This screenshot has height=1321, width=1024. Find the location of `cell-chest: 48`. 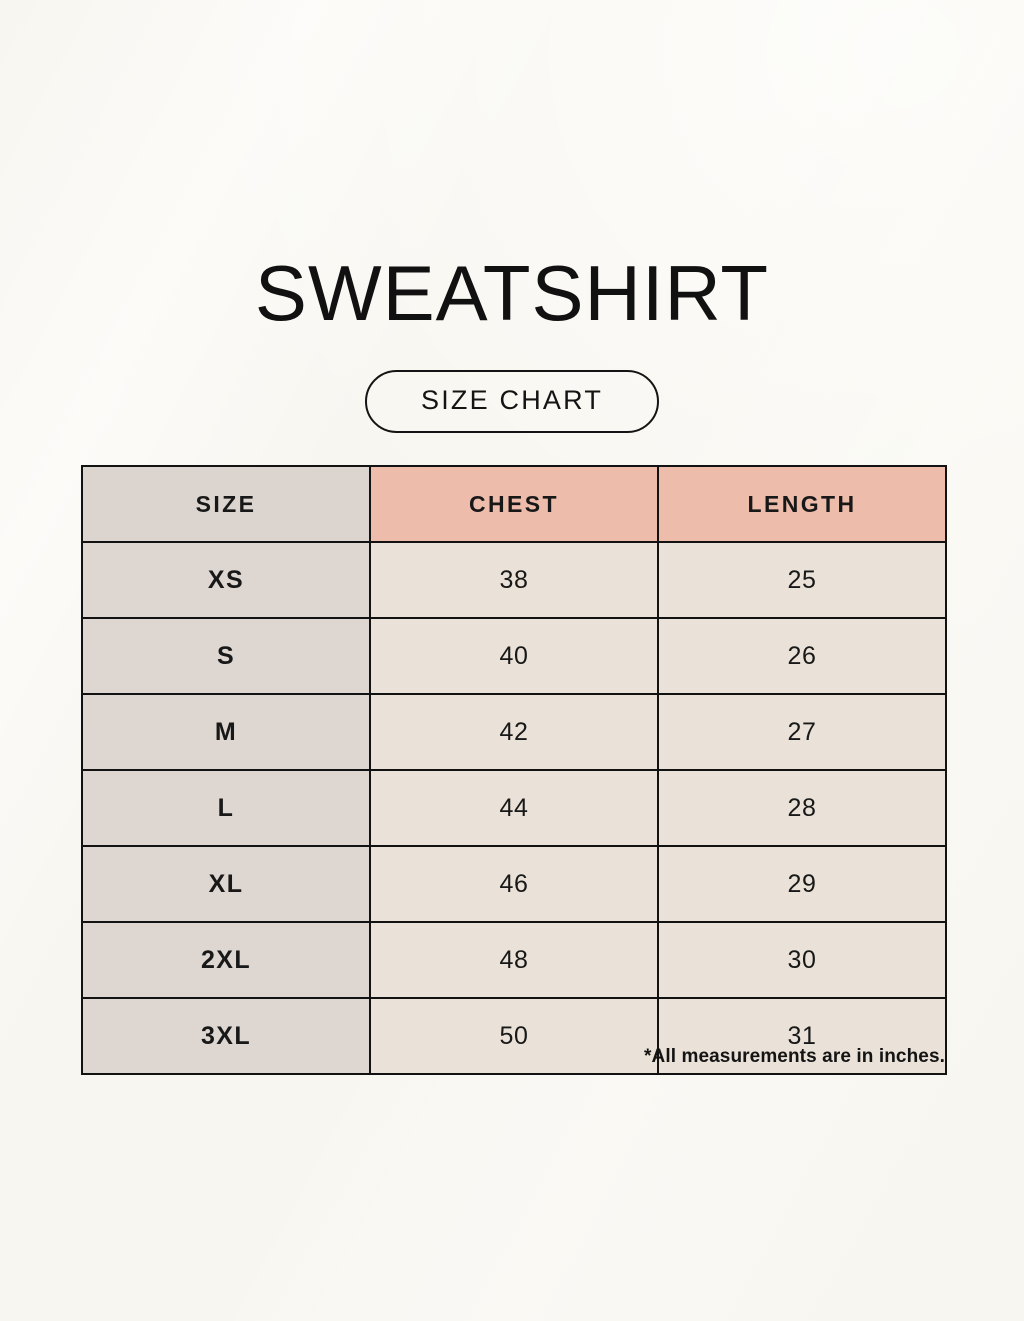

cell-chest: 48 is located at coordinates (514, 960).